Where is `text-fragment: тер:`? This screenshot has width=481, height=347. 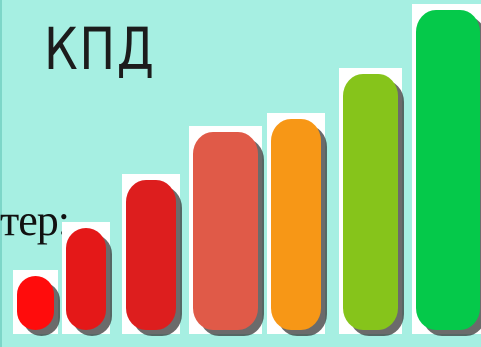
text-fragment: тер: is located at coordinates (35, 220).